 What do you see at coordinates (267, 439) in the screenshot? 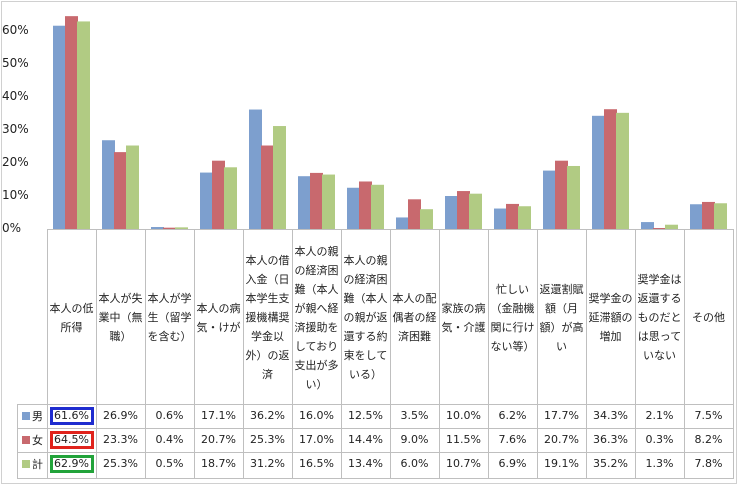
I see `table-cell: 25.3%` at bounding box center [267, 439].